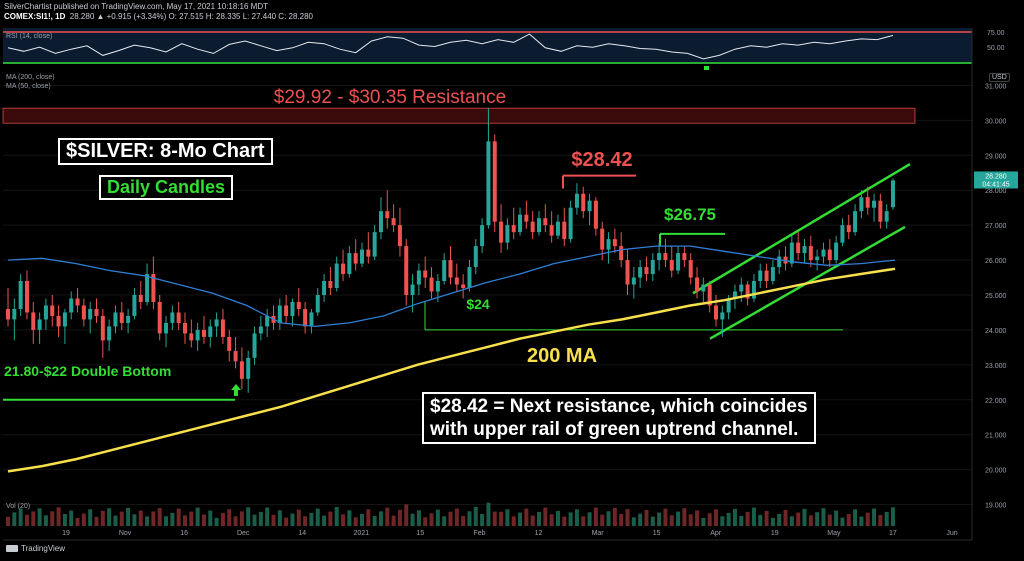 The height and width of the screenshot is (561, 1024). What do you see at coordinates (191, 16) in the screenshot?
I see `ohlc-quote: 28.280 ▲ +0.915 (+3.34%) O: 27.515 H` at bounding box center [191, 16].